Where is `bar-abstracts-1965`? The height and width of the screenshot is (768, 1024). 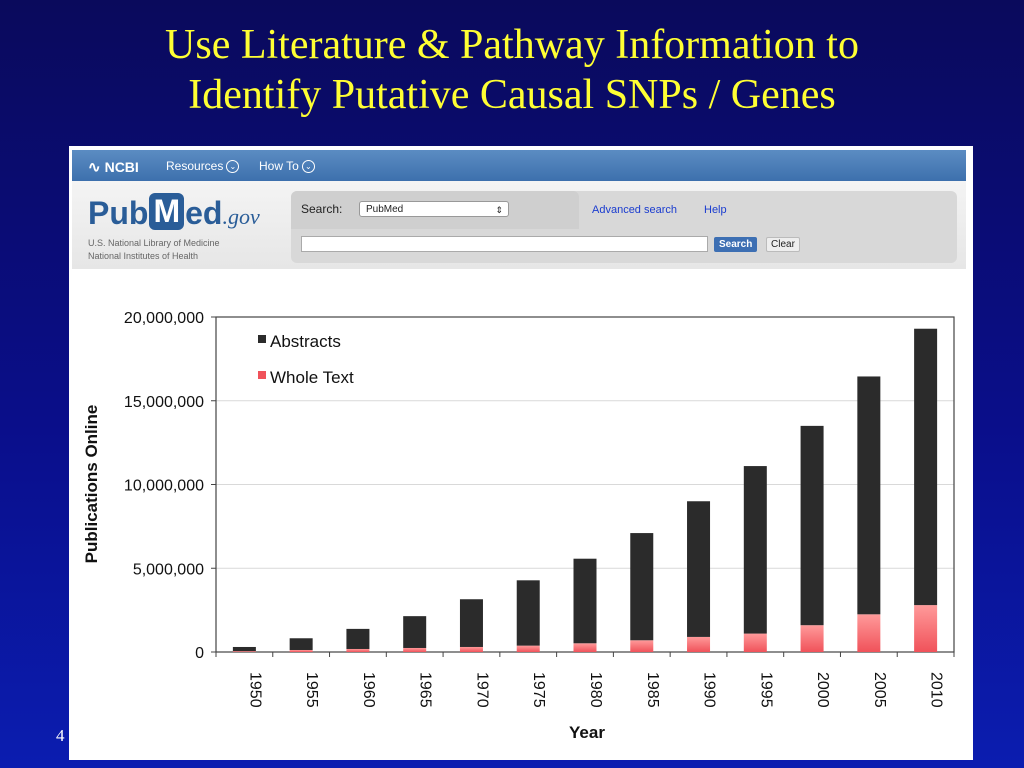 bar-abstracts-1965 is located at coordinates (415, 632).